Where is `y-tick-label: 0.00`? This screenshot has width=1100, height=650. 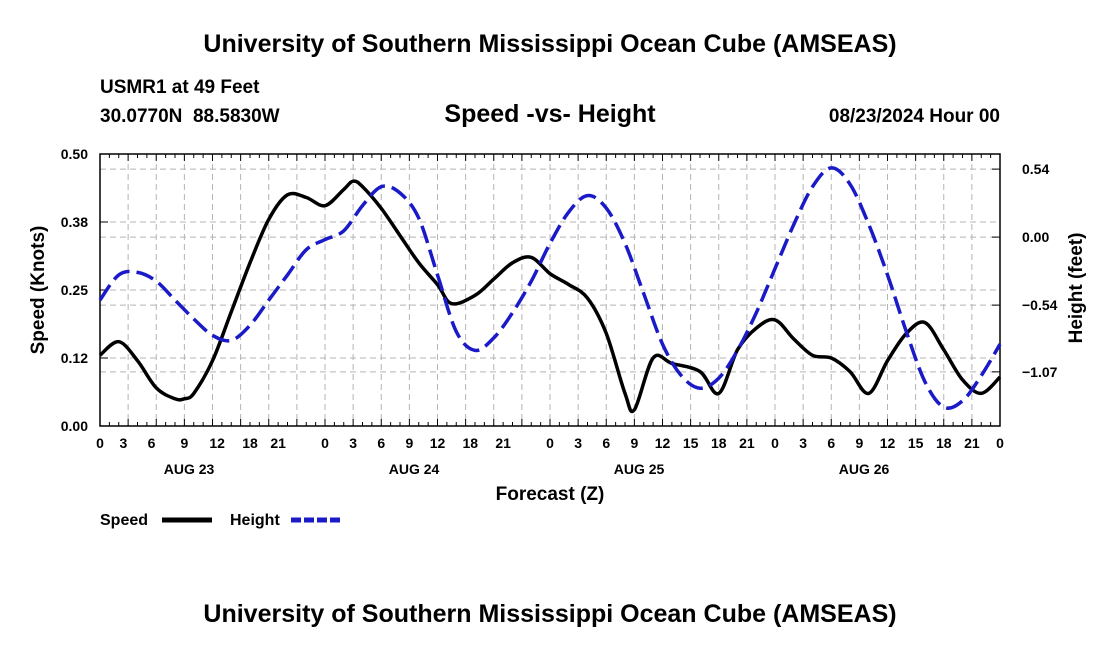 y-tick-label: 0.00 is located at coordinates (74, 426).